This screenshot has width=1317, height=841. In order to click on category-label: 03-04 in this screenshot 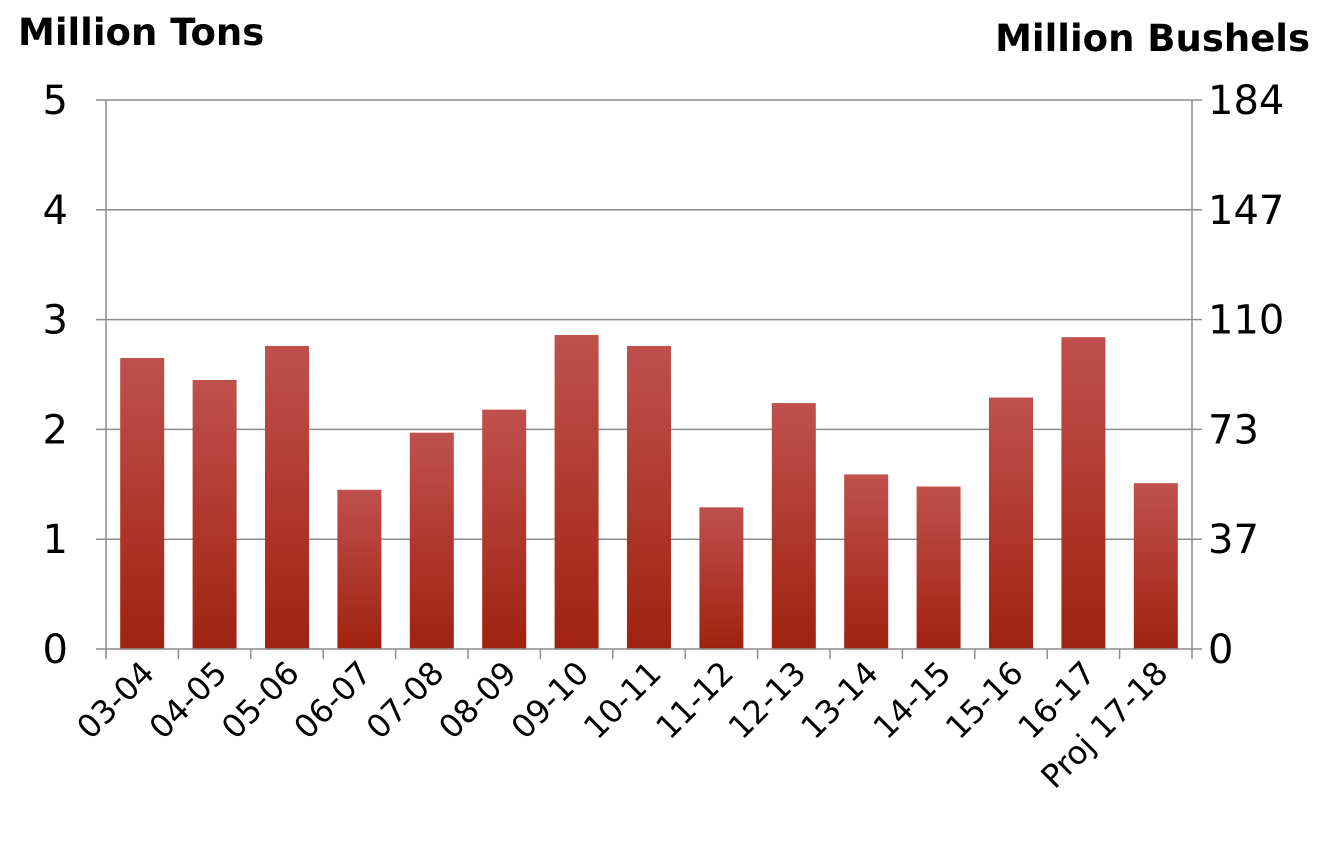, I will do `click(115, 700)`.